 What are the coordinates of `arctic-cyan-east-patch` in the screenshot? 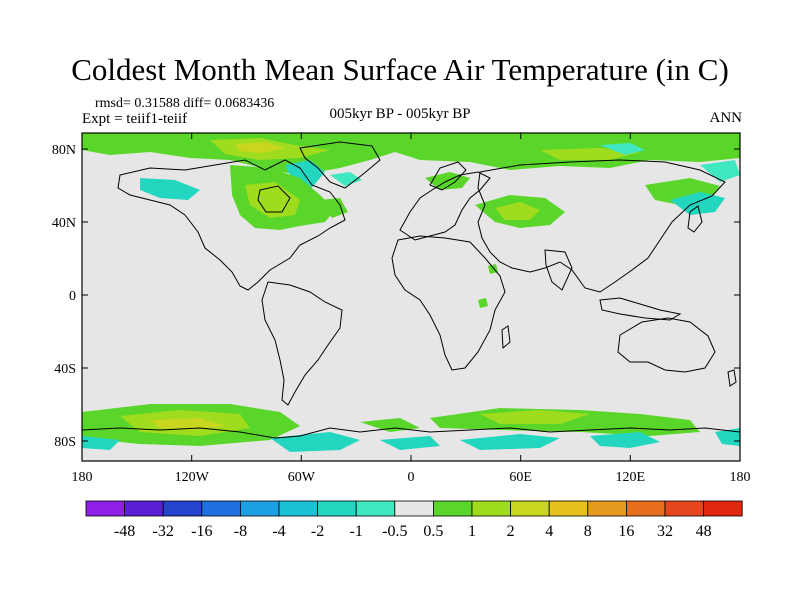 It's located at (622, 149).